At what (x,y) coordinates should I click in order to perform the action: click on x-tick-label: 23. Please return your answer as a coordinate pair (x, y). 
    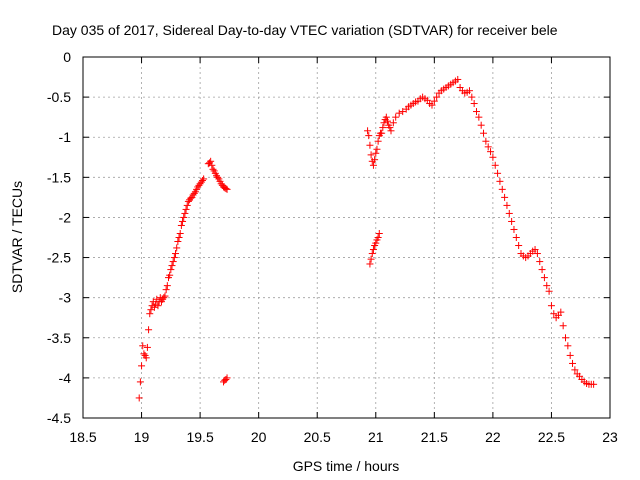
    Looking at the image, I should click on (610, 437).